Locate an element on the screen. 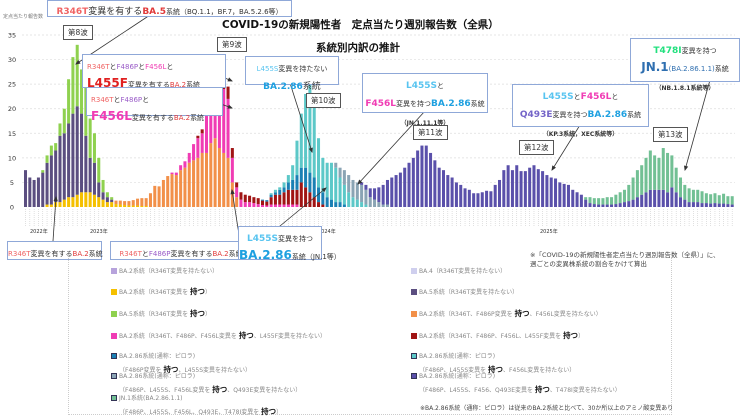  annotation-text: （KP.3系統，XEC系統等） is located at coordinates (580, 134).